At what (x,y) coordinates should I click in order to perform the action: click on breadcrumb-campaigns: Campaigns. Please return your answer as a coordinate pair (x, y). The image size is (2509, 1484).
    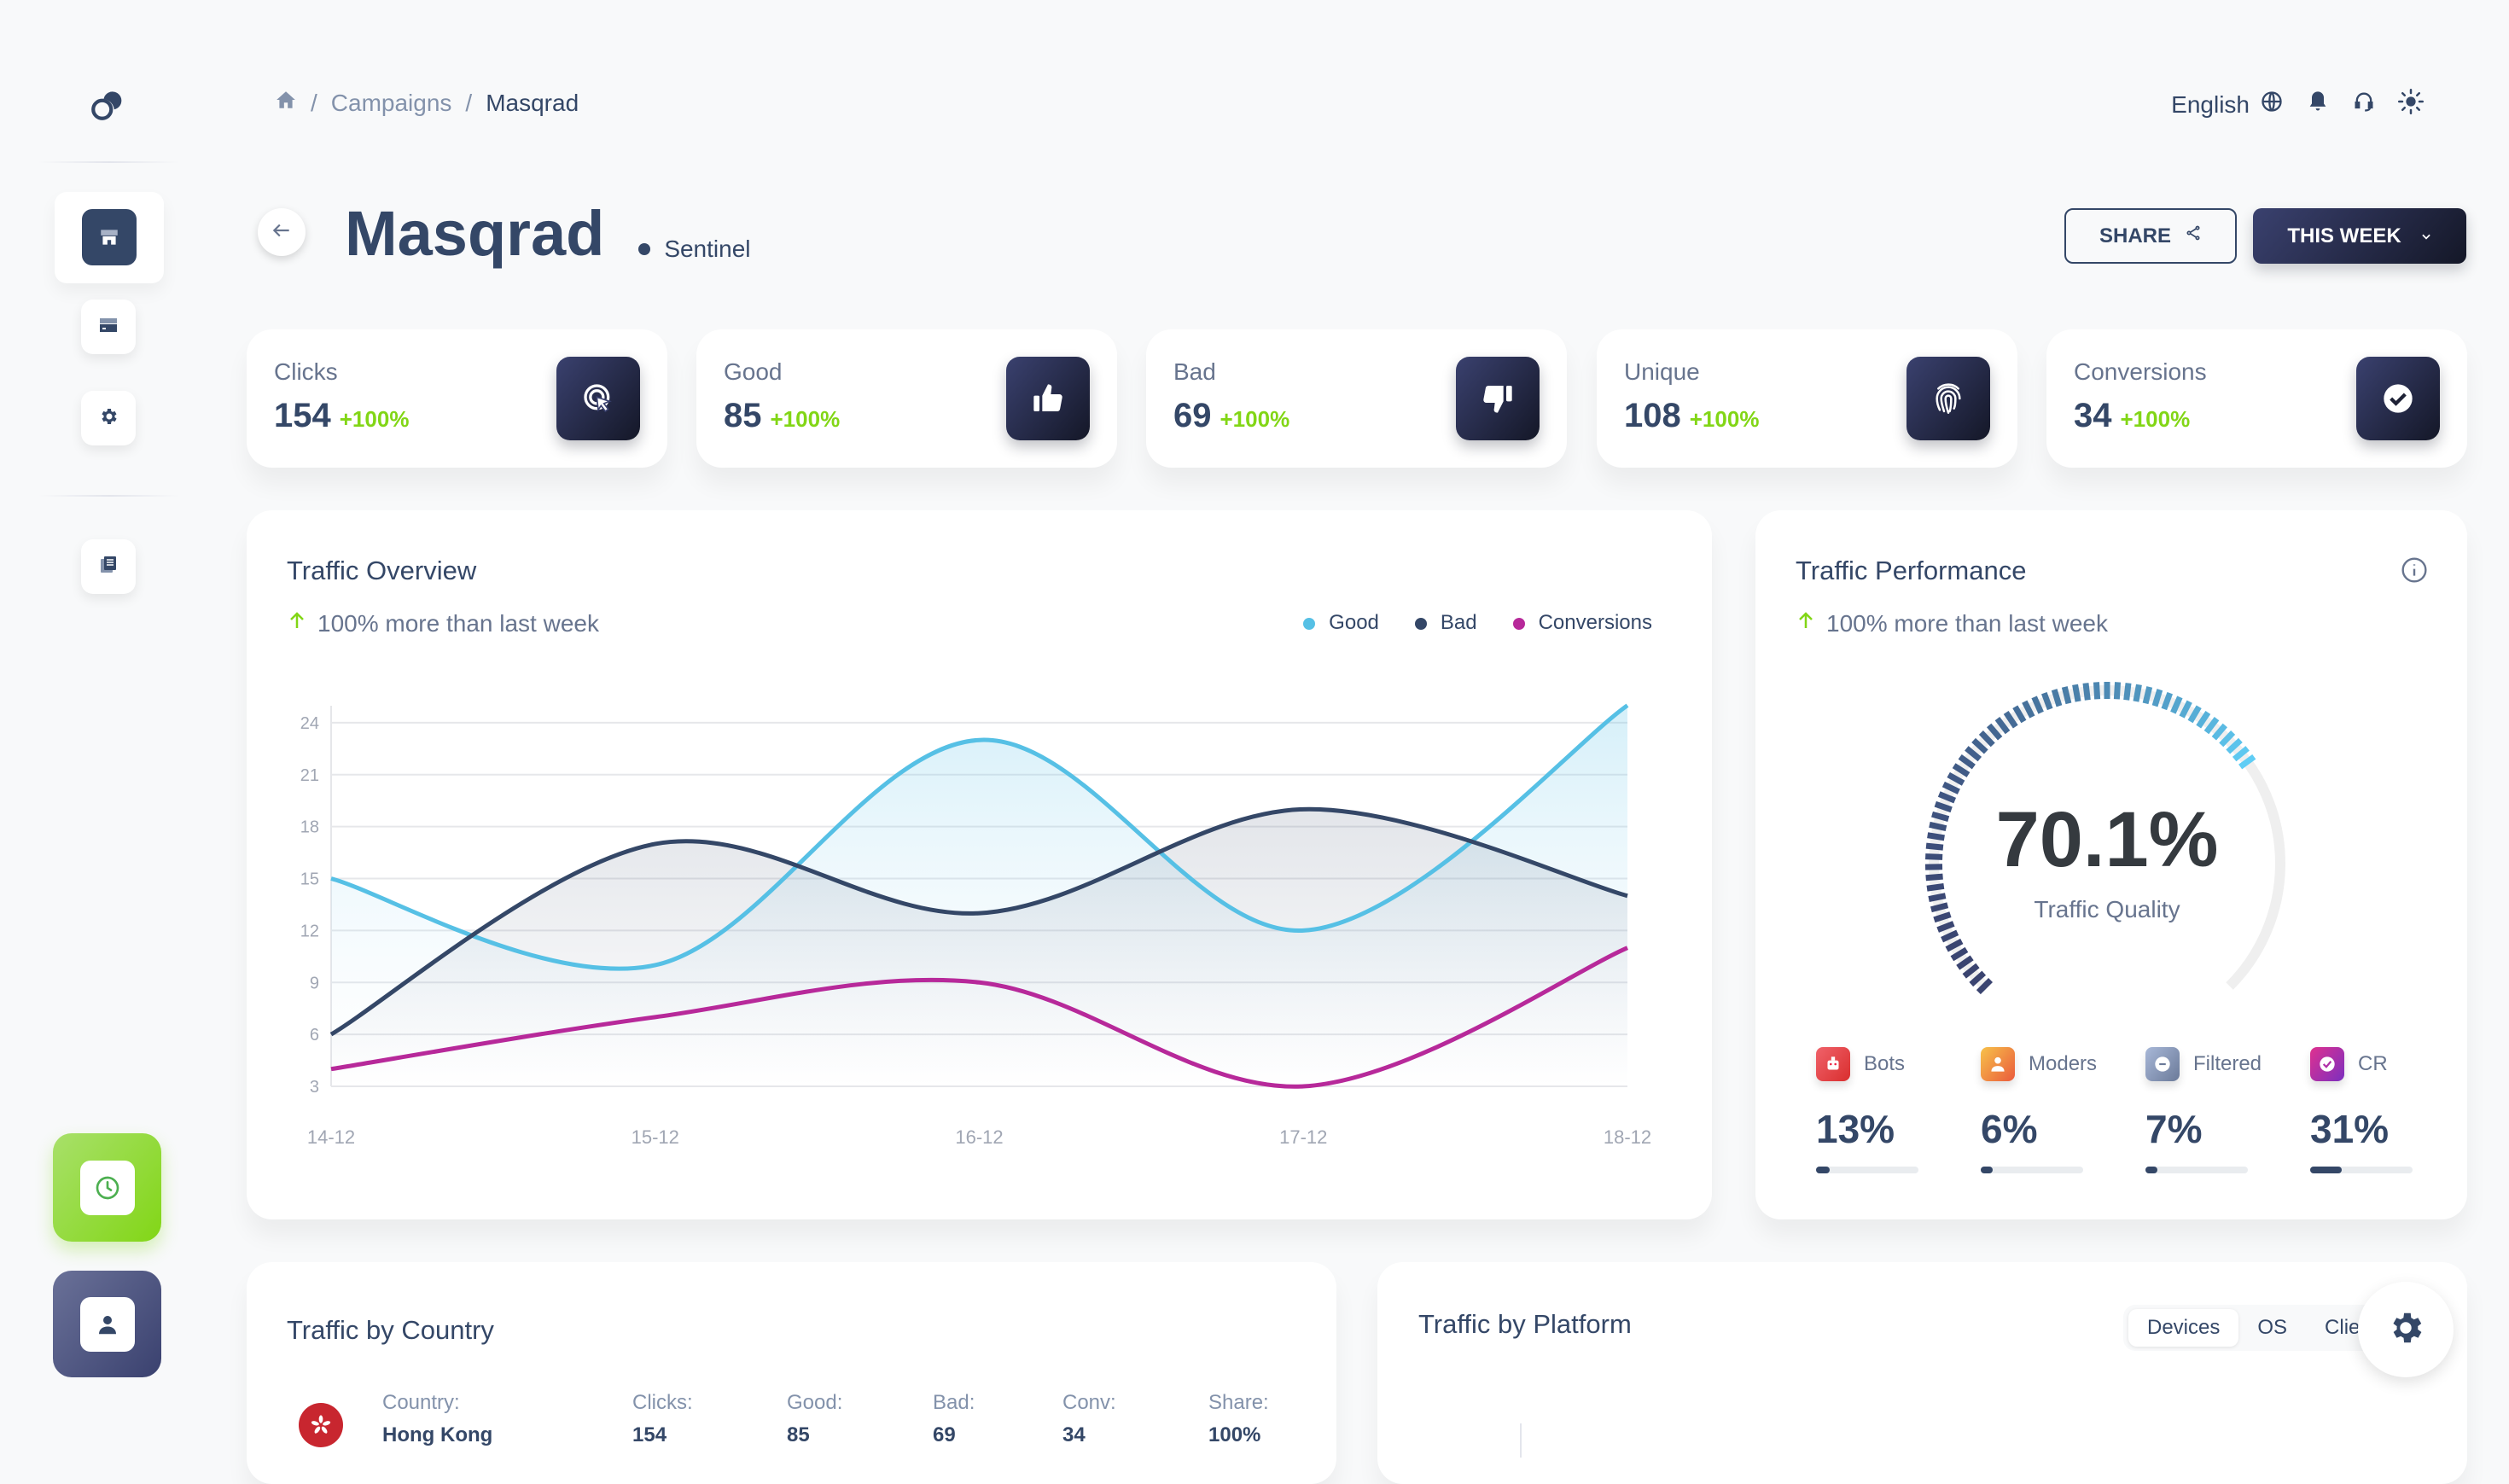
    Looking at the image, I should click on (391, 104).